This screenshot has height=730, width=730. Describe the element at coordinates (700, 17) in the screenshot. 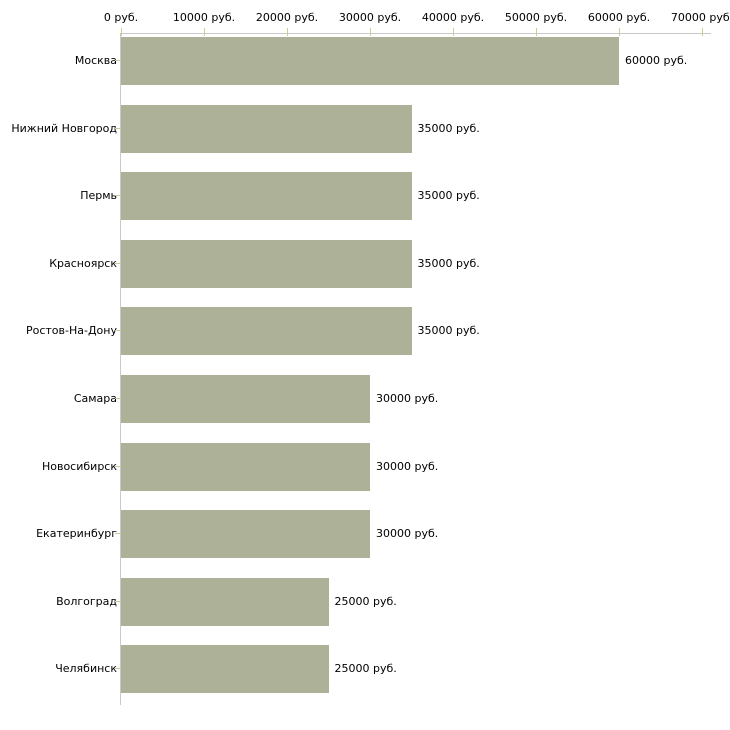

I see `x-axis-tick-label: 70000 руб.` at that location.